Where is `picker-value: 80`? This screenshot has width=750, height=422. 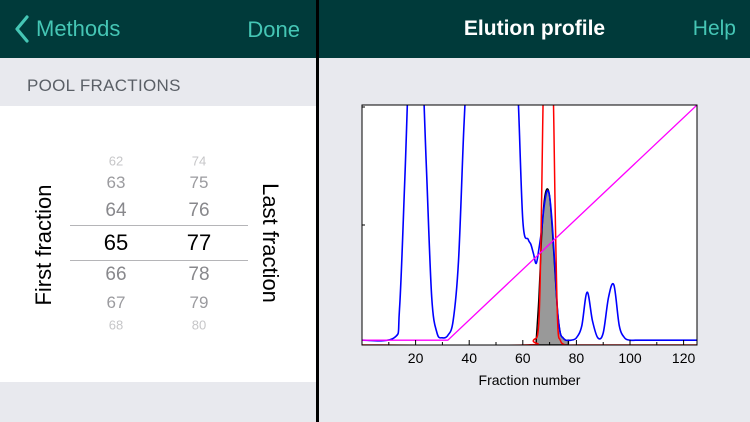
picker-value: 80 is located at coordinates (199, 324).